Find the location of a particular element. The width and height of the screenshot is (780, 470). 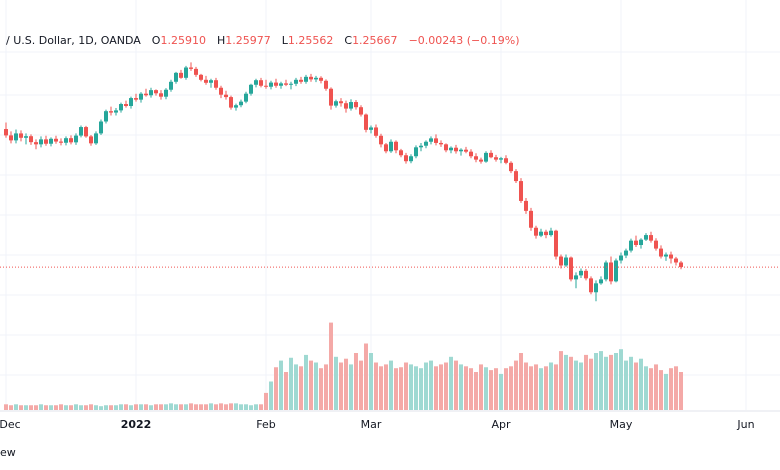

x-tick-label-may: May is located at coordinates (621, 424).